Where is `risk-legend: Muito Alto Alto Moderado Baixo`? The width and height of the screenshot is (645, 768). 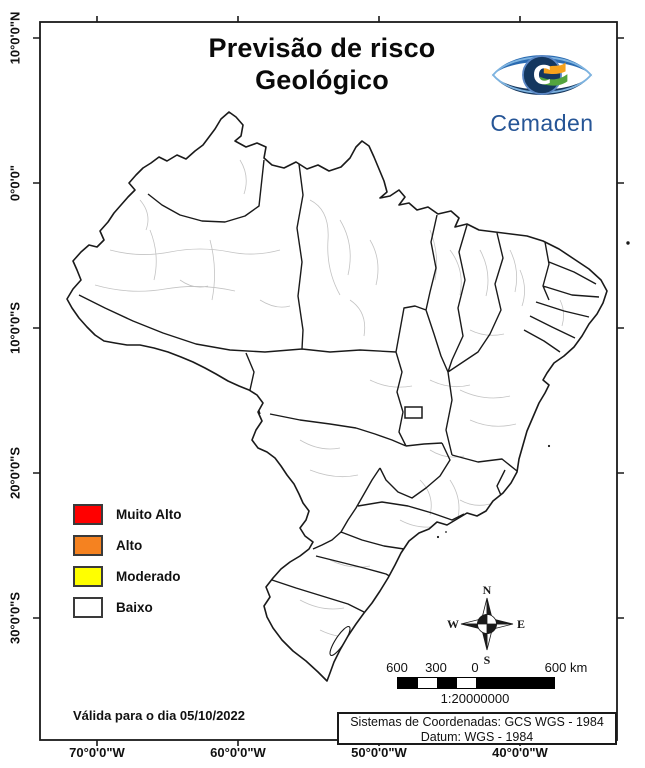 risk-legend: Muito Alto Alto Moderado Baixo is located at coordinates (127, 565).